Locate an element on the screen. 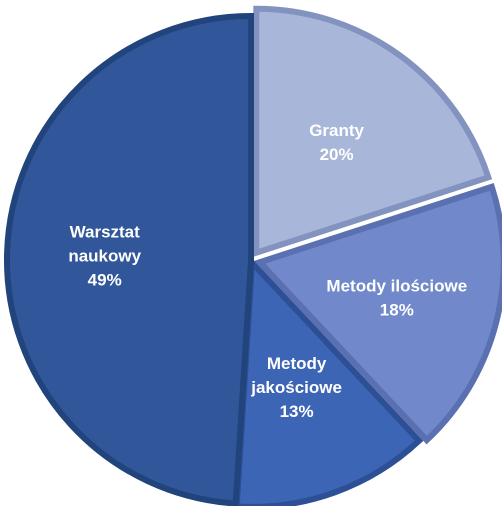  data-label-name: naukowy is located at coordinates (104, 255).